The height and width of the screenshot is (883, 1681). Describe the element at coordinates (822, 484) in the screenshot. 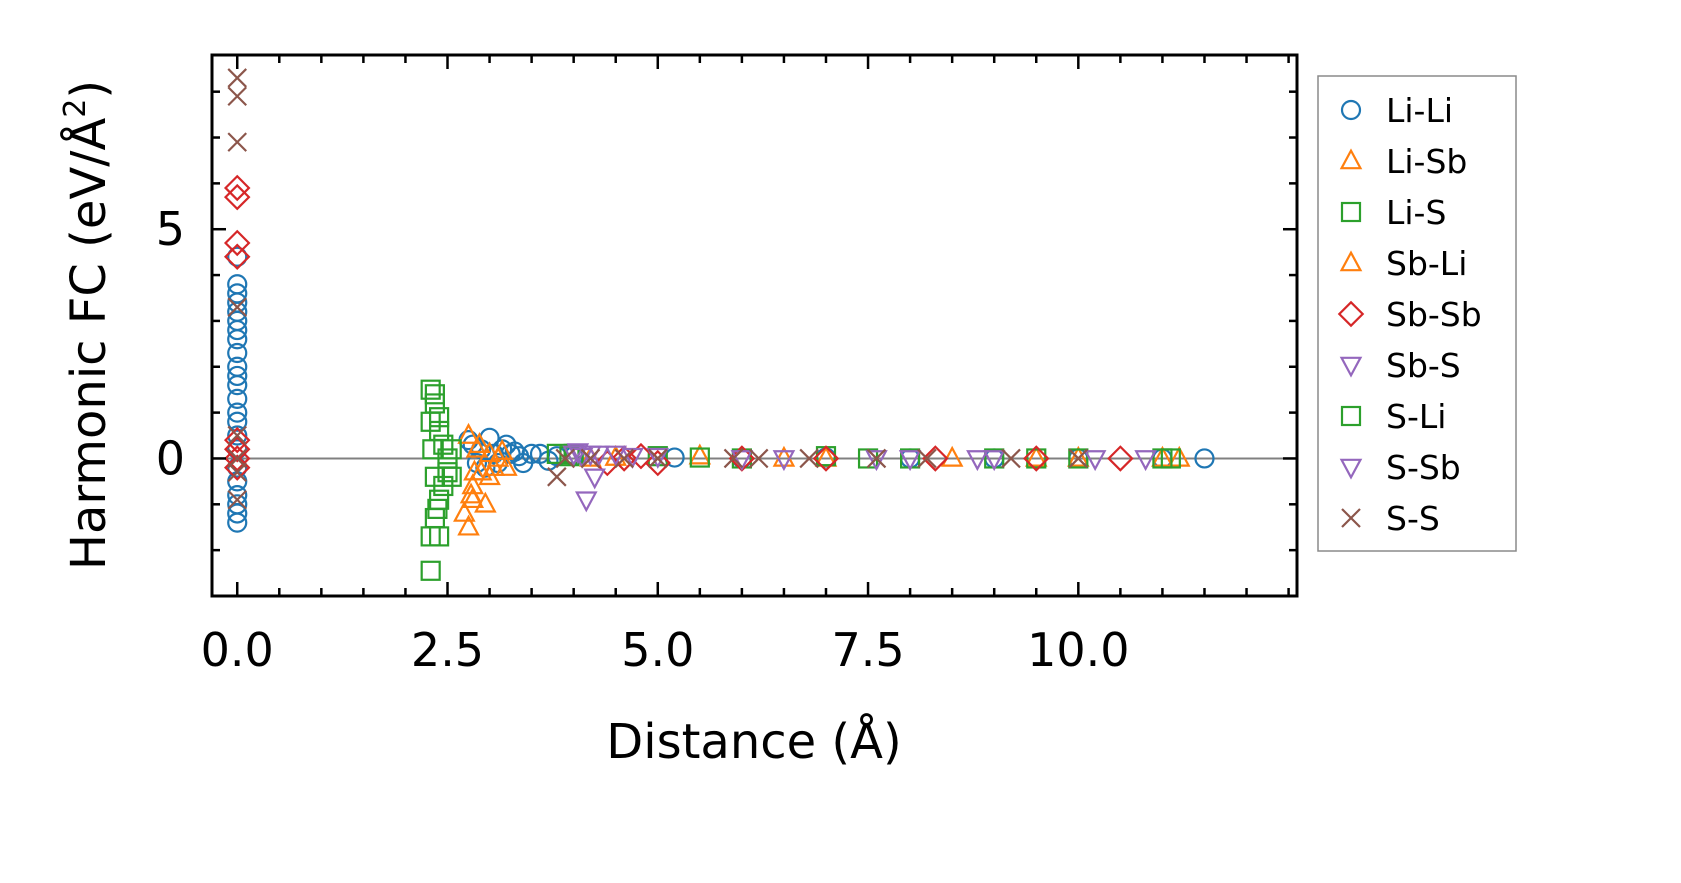

I see `series-sb-li` at that location.